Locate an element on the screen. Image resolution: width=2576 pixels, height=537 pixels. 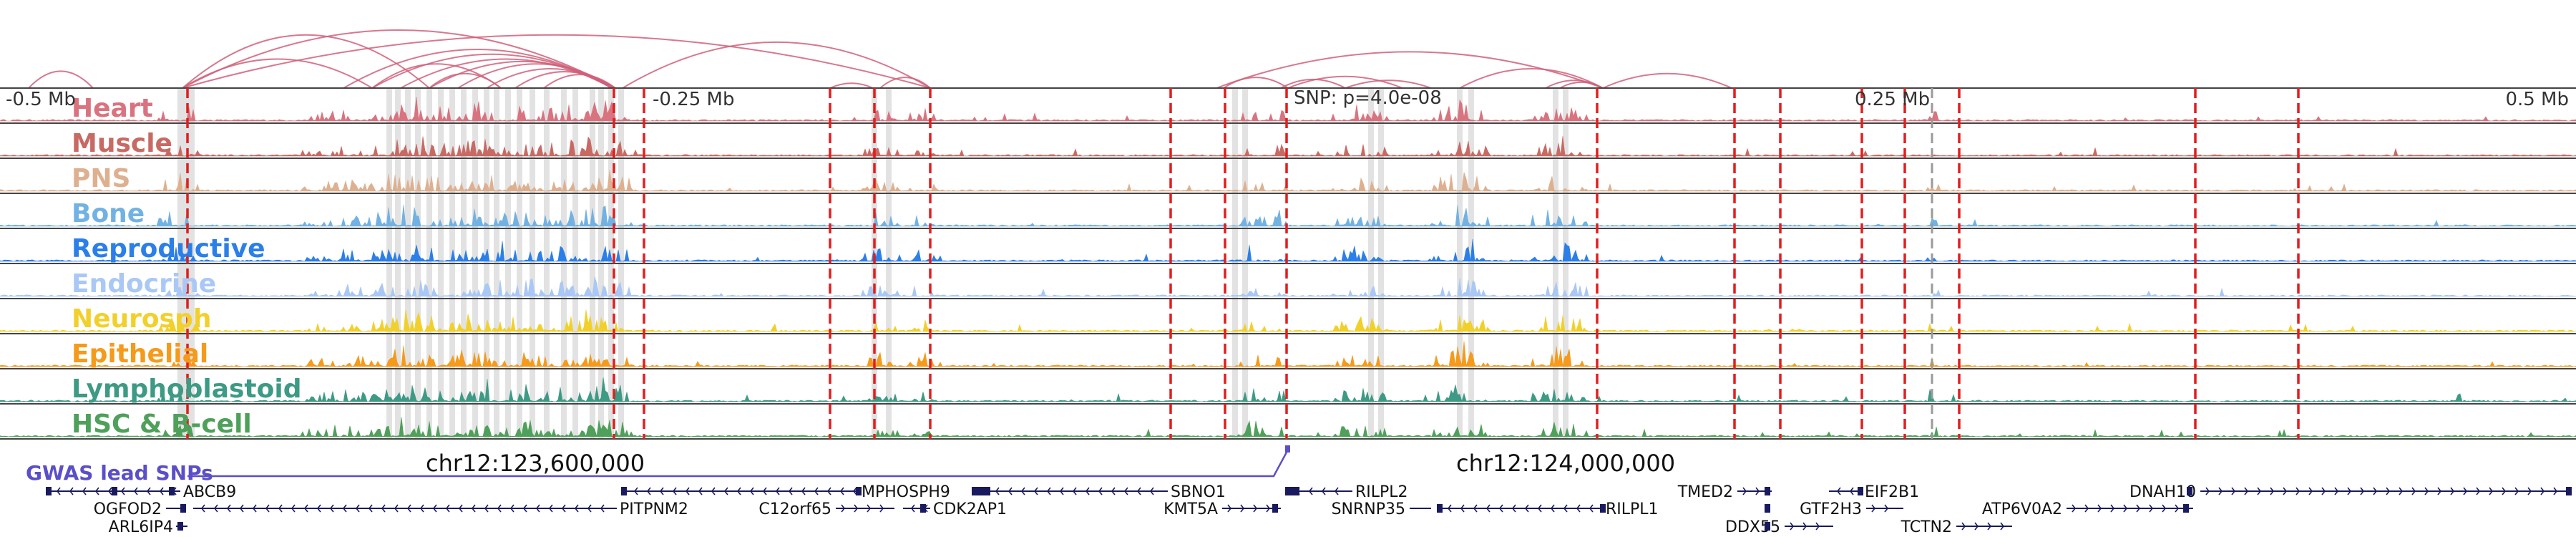
signal-area is located at coordinates (1288, 286).